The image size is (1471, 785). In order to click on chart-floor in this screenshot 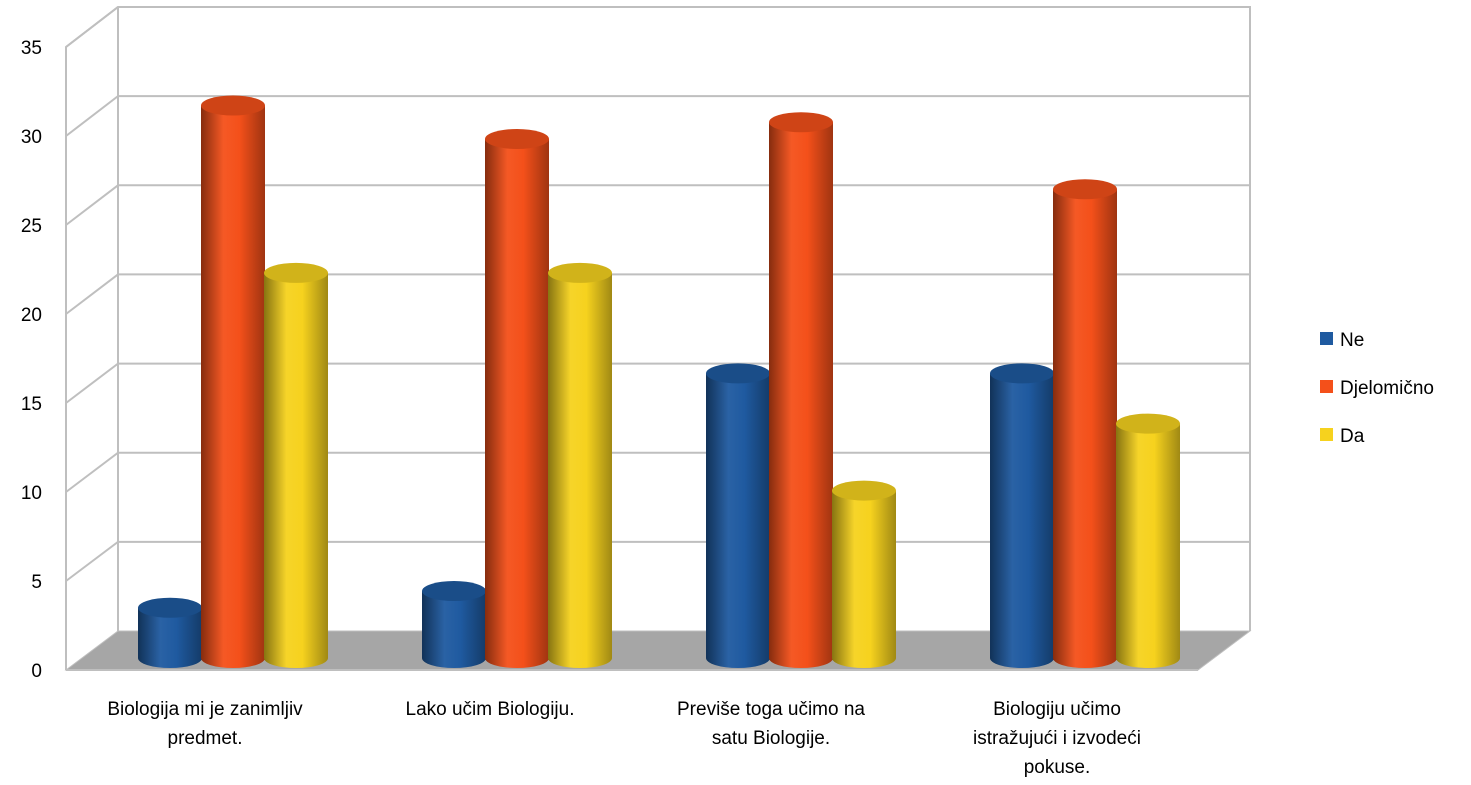, I will do `click(658, 650)`.